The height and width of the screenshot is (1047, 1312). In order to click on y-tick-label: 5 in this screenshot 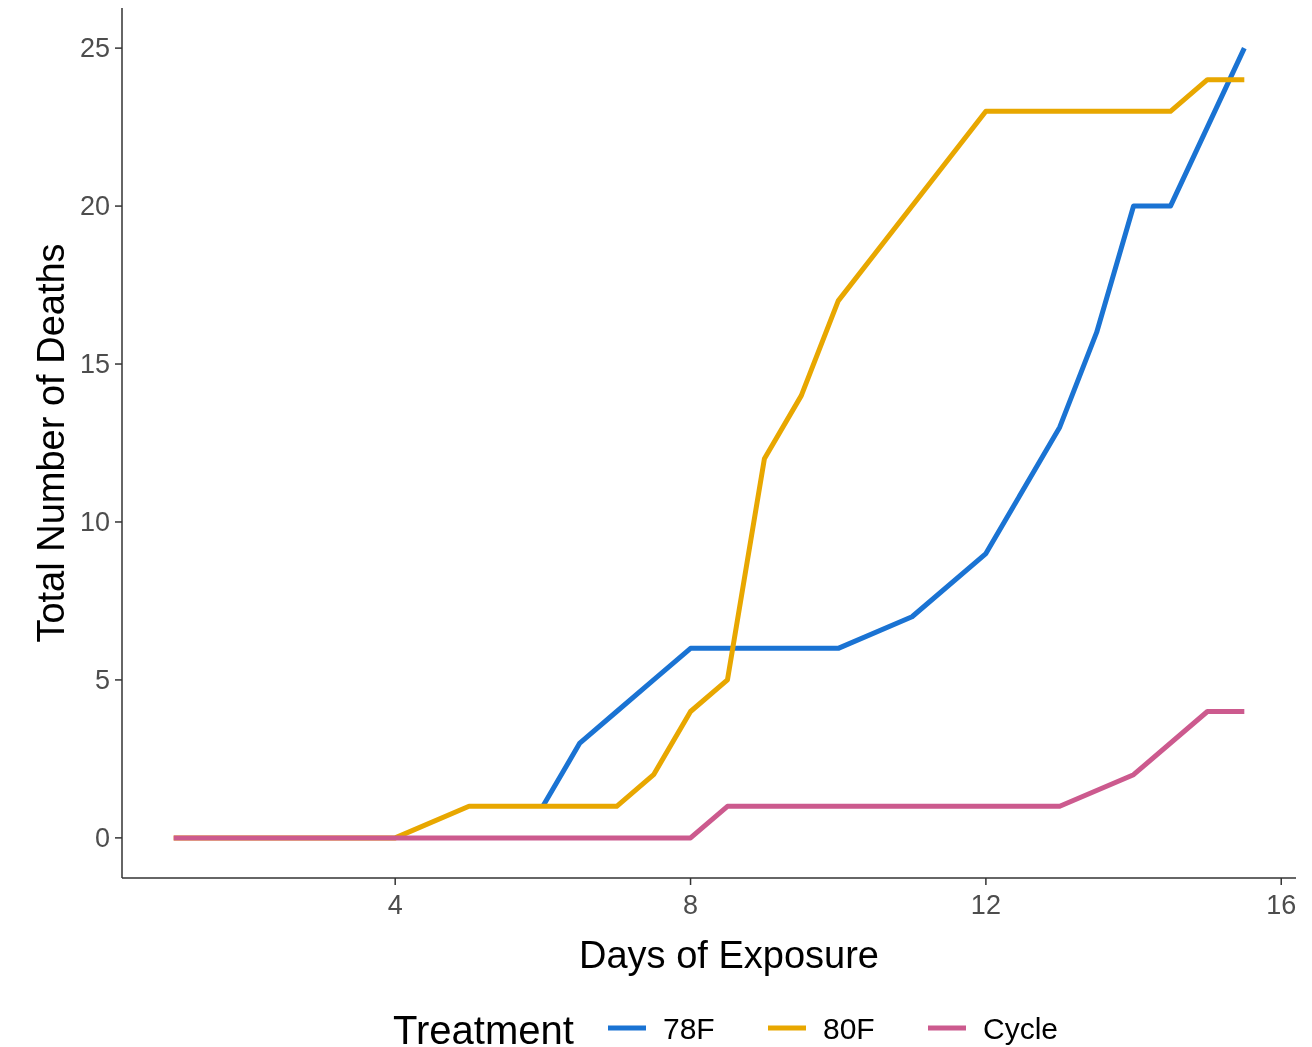, I will do `click(102, 679)`.